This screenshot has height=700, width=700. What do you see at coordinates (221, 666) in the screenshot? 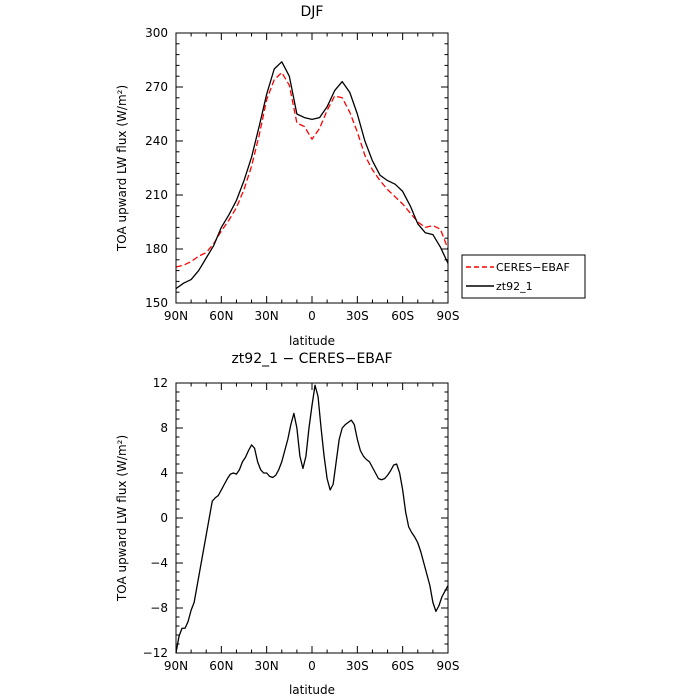
I see `panel-bottom-x-tick-label: 60N` at bounding box center [221, 666].